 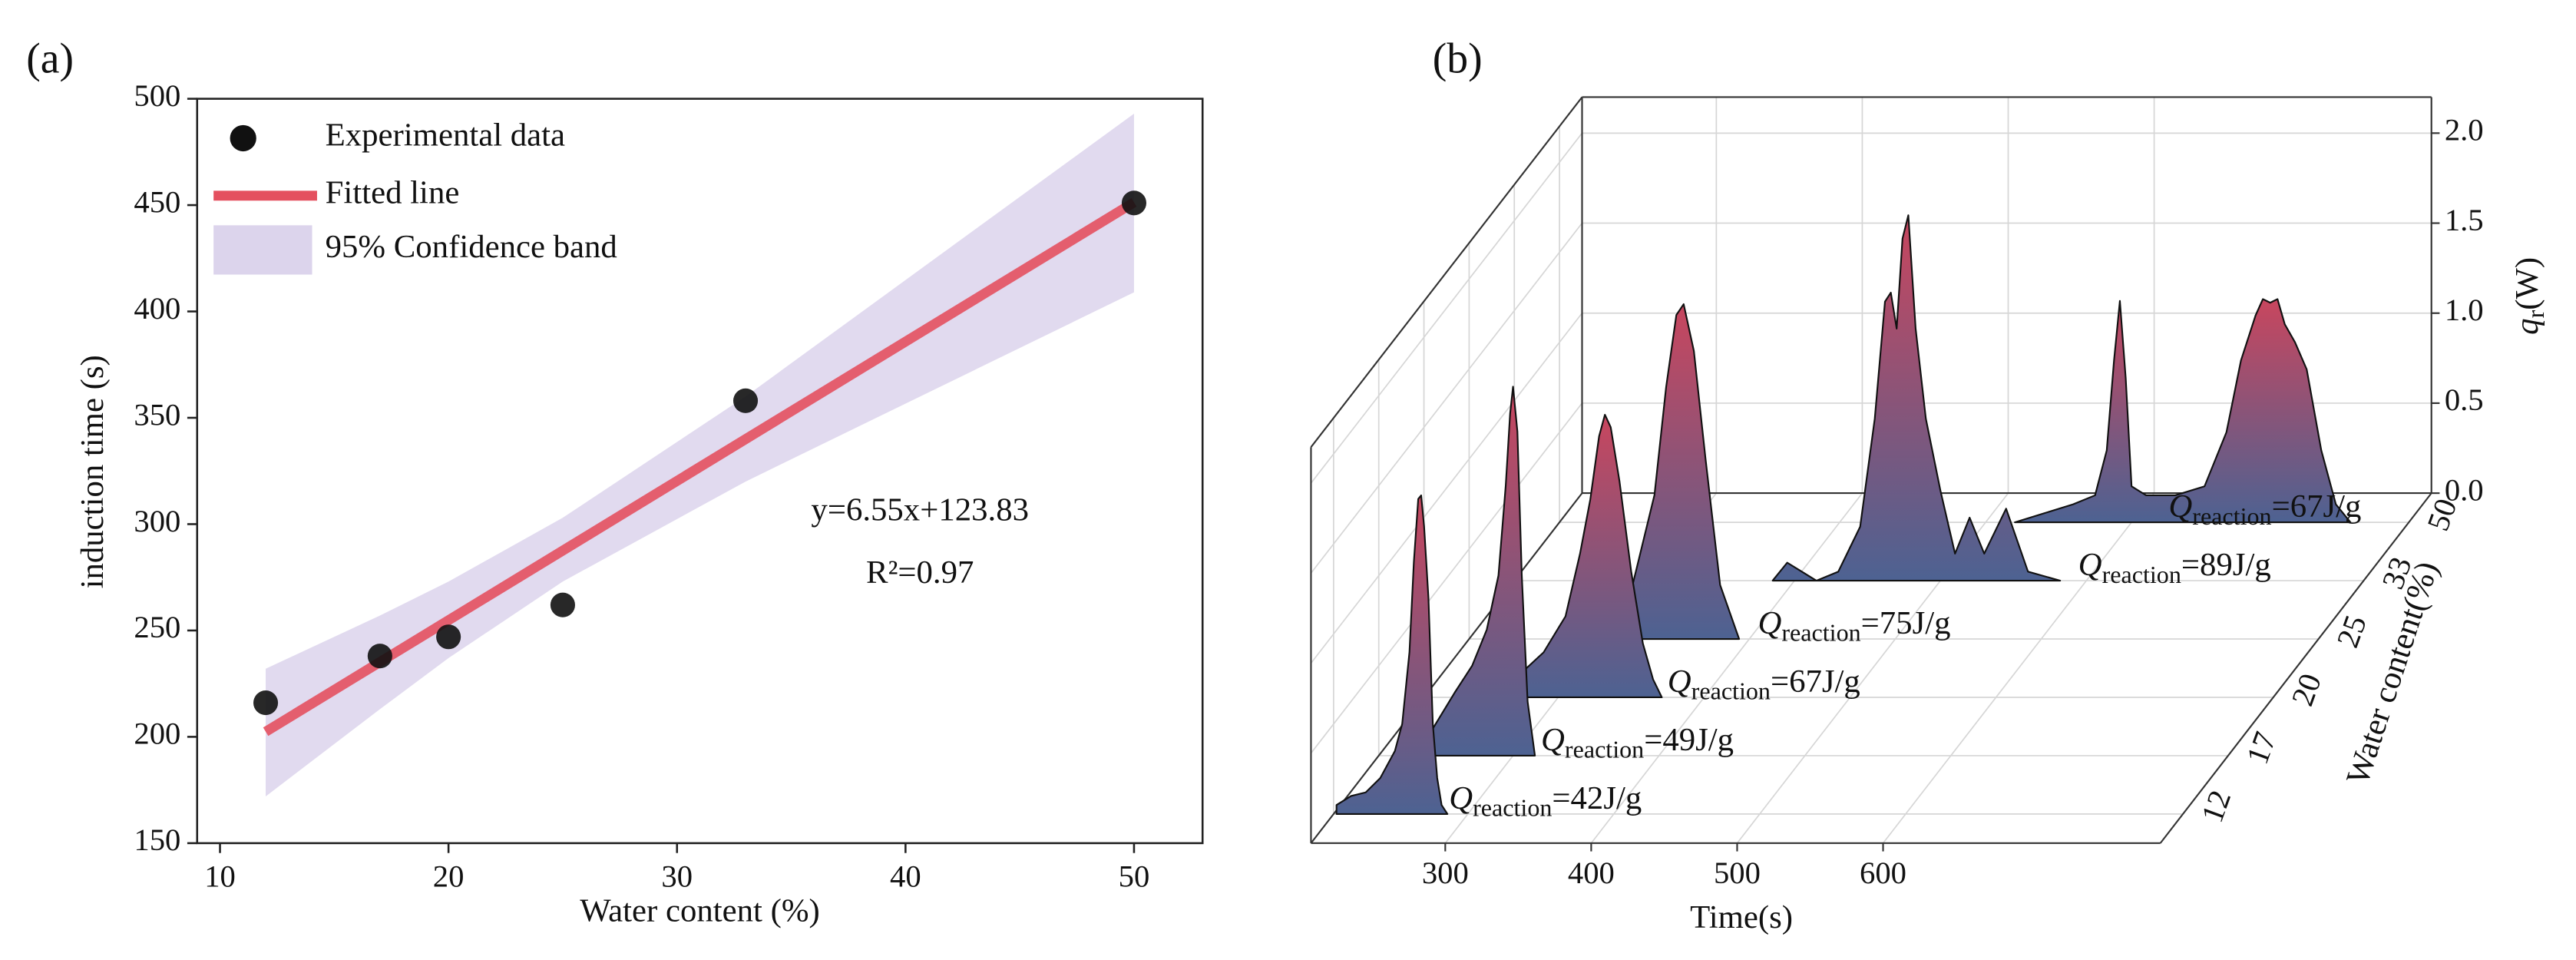 I want to click on x-tick-label: 400, so click(x=1592, y=873).